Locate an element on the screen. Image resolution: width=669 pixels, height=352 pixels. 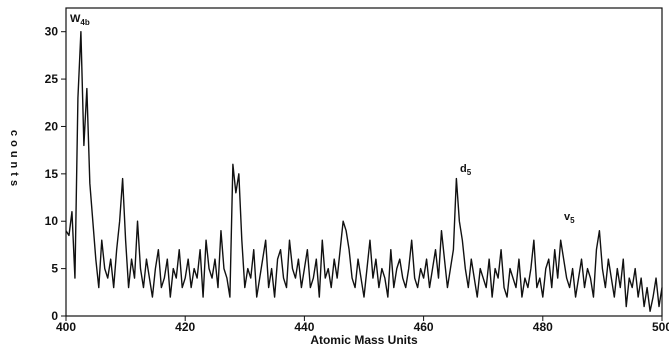
x-tick-label: 400 is located at coordinates (66, 327).